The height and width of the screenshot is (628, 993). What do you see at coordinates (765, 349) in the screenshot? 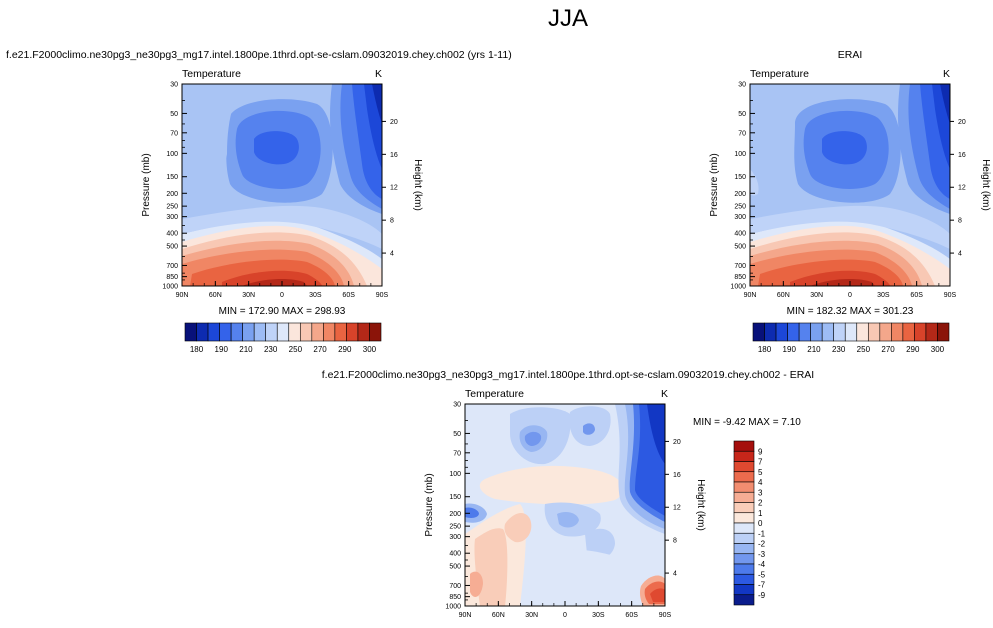
I see `colorbar-label: 180` at bounding box center [765, 349].